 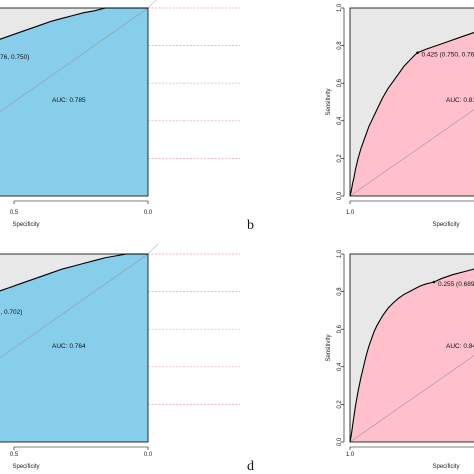 What do you see at coordinates (69, 100) in the screenshot?
I see `auc-label: AUC: 0.785` at bounding box center [69, 100].